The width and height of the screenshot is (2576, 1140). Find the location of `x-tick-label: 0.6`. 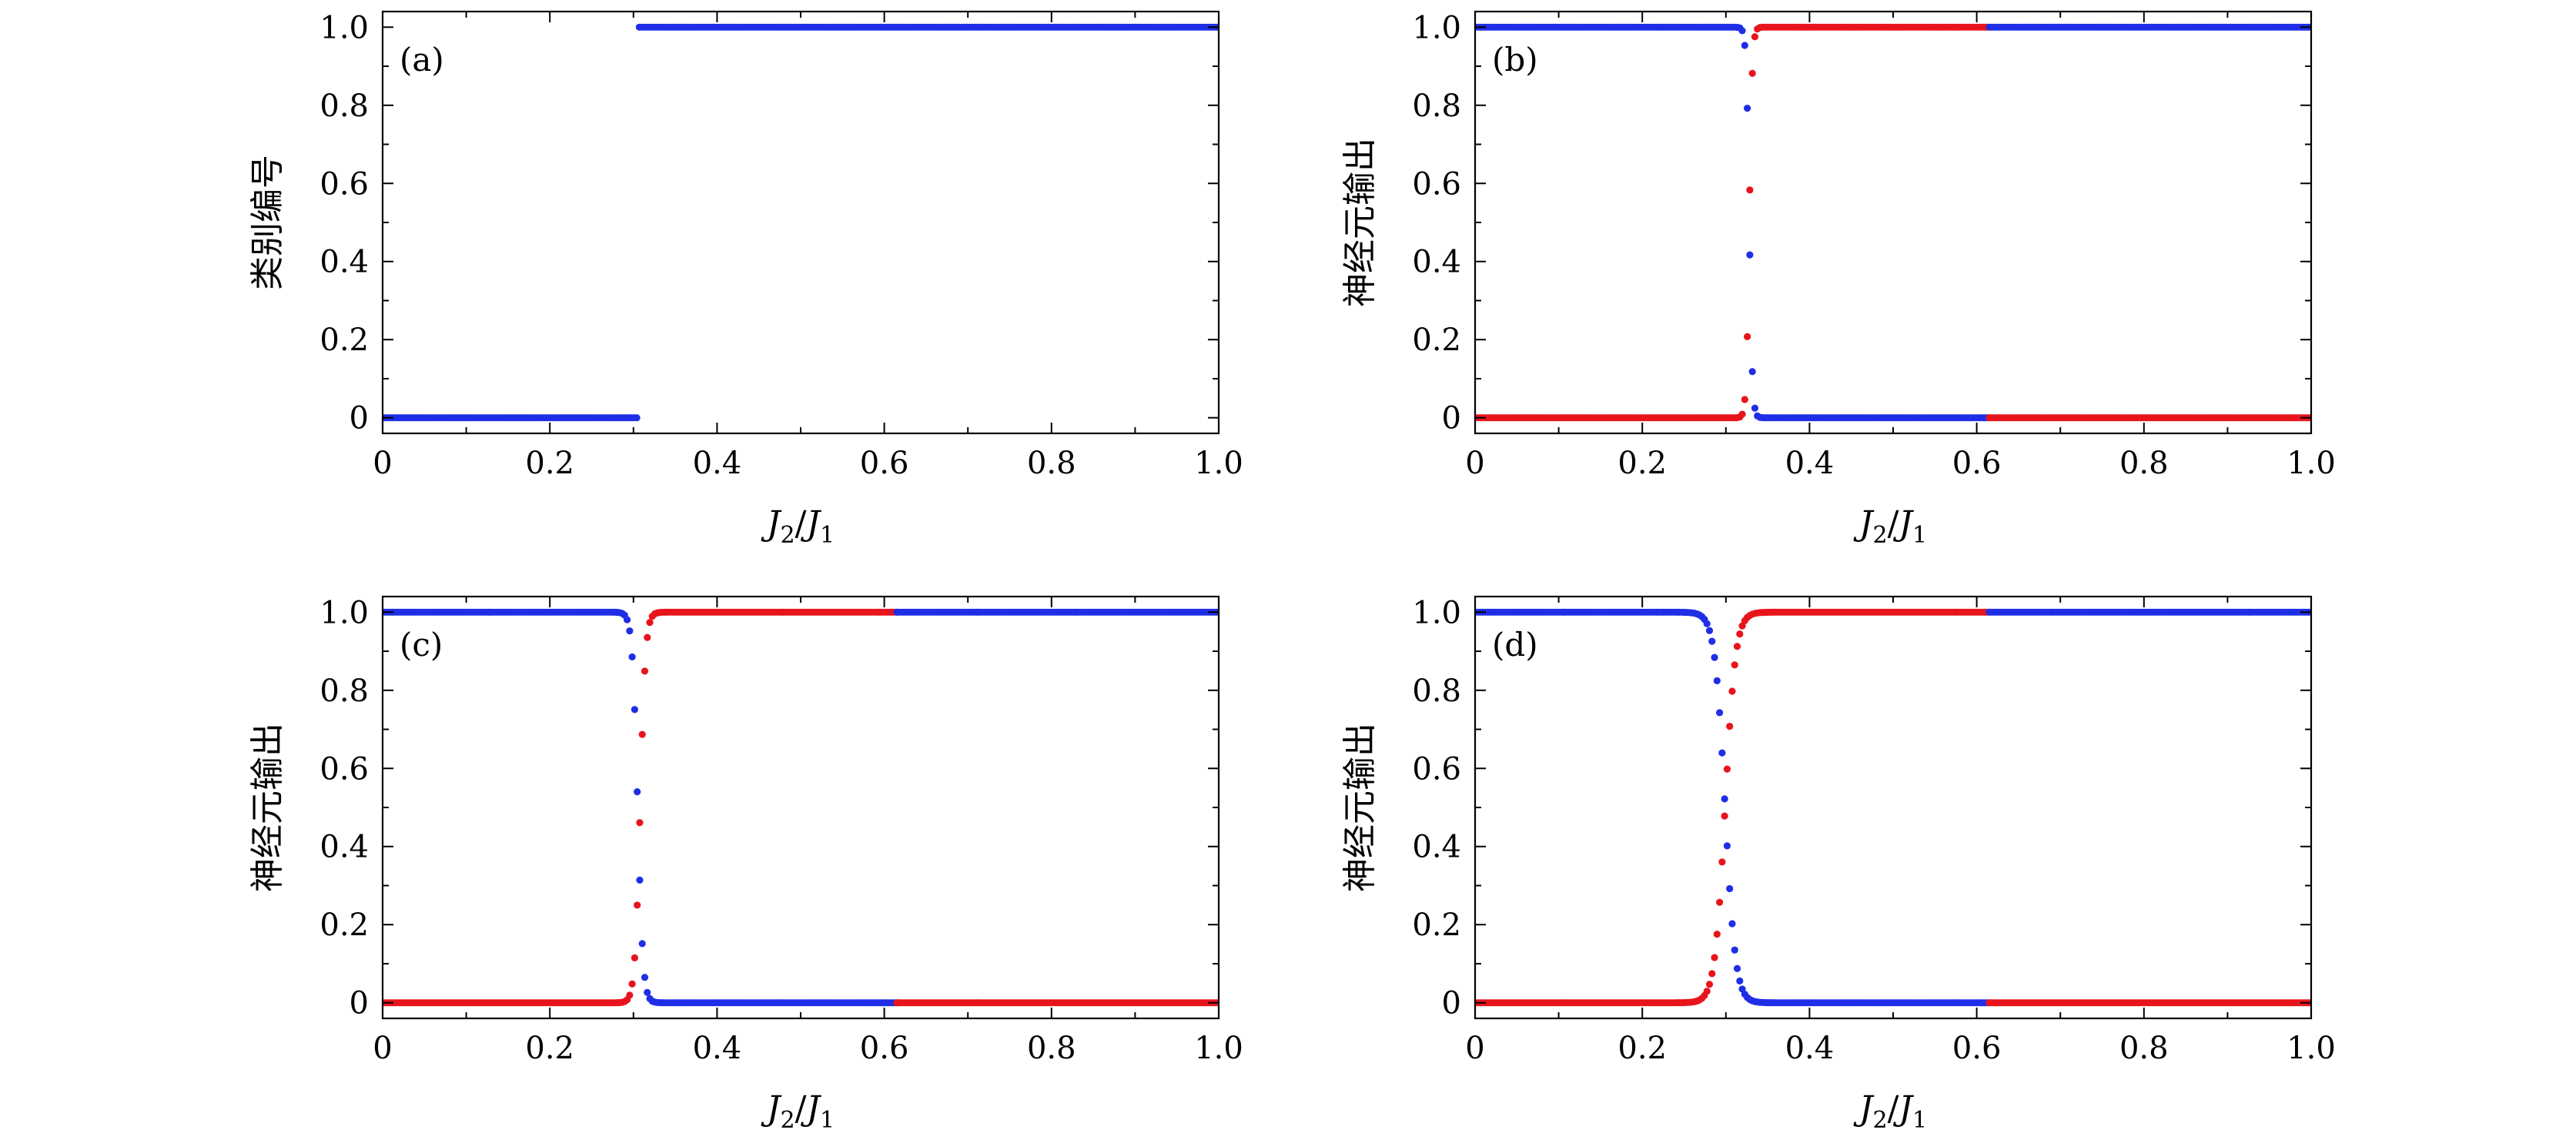

x-tick-label: 0.6 is located at coordinates (1977, 463).